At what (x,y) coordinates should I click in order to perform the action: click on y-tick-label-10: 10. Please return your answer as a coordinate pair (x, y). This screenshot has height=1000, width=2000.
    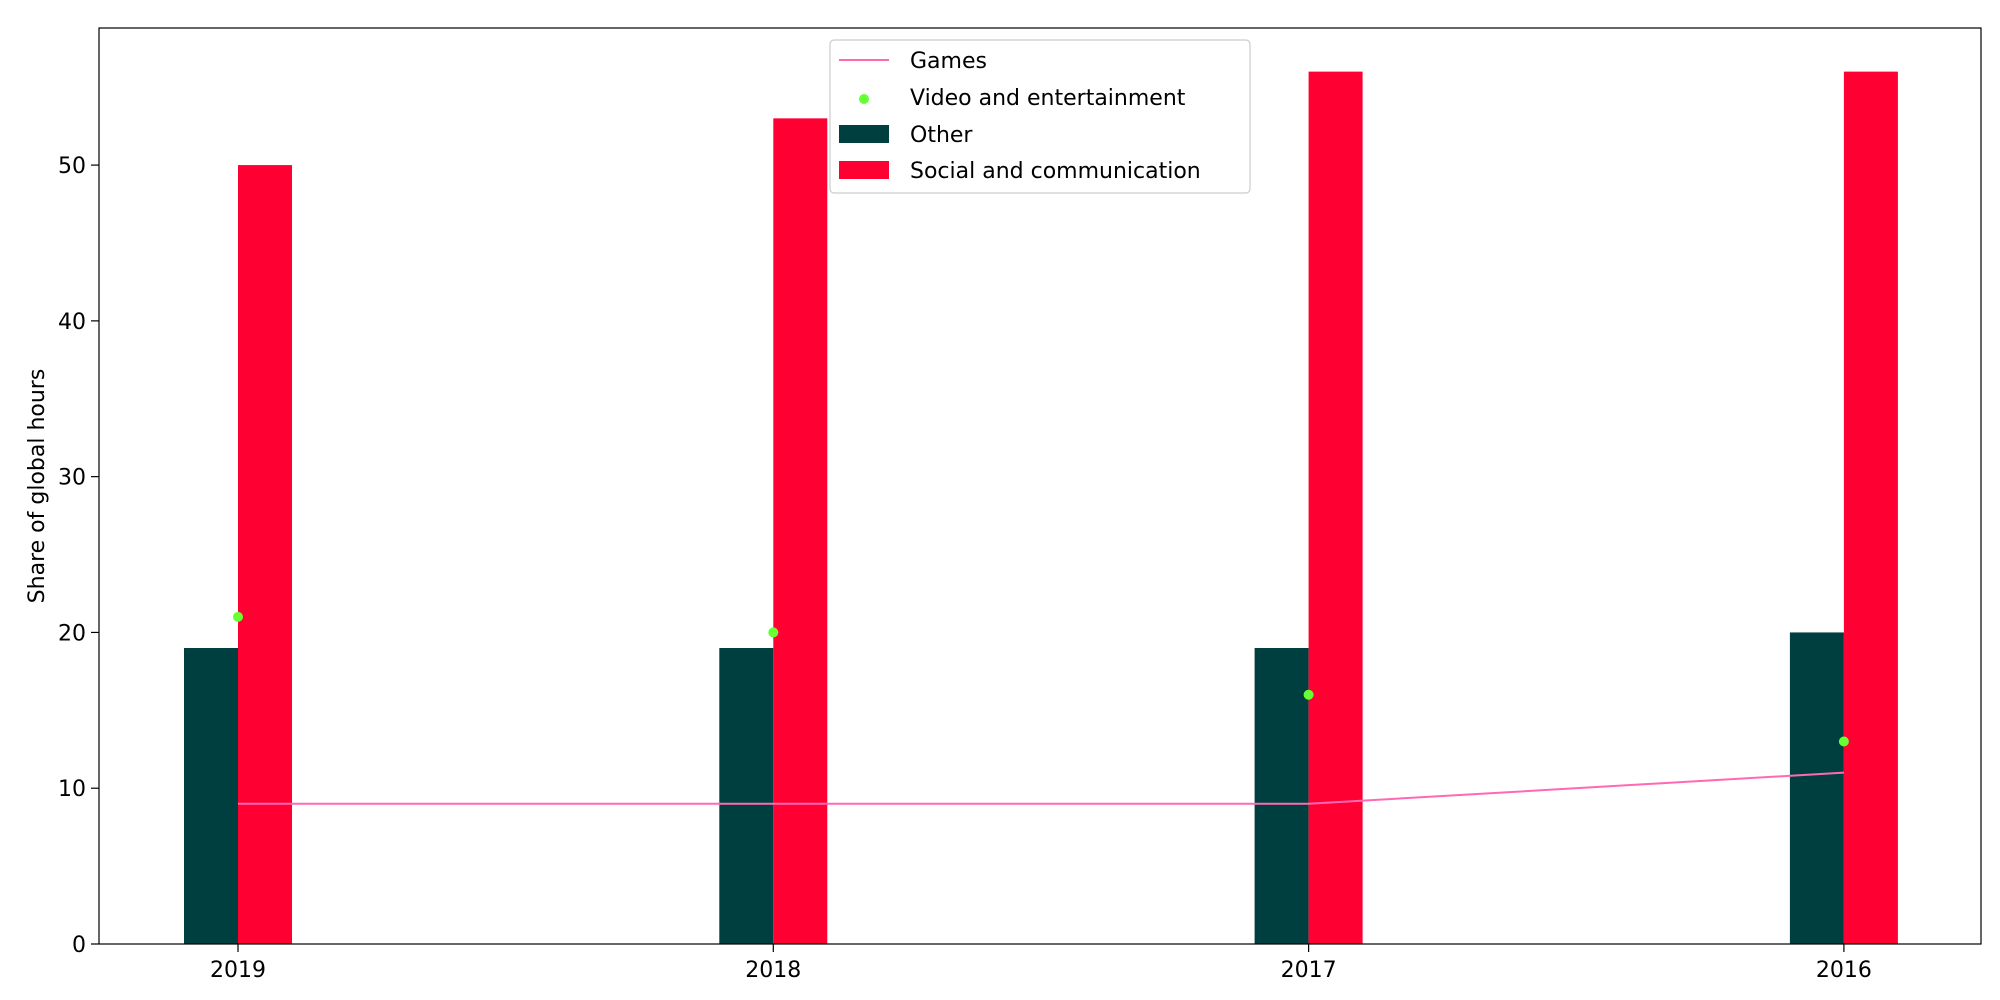
    Looking at the image, I should click on (72, 789).